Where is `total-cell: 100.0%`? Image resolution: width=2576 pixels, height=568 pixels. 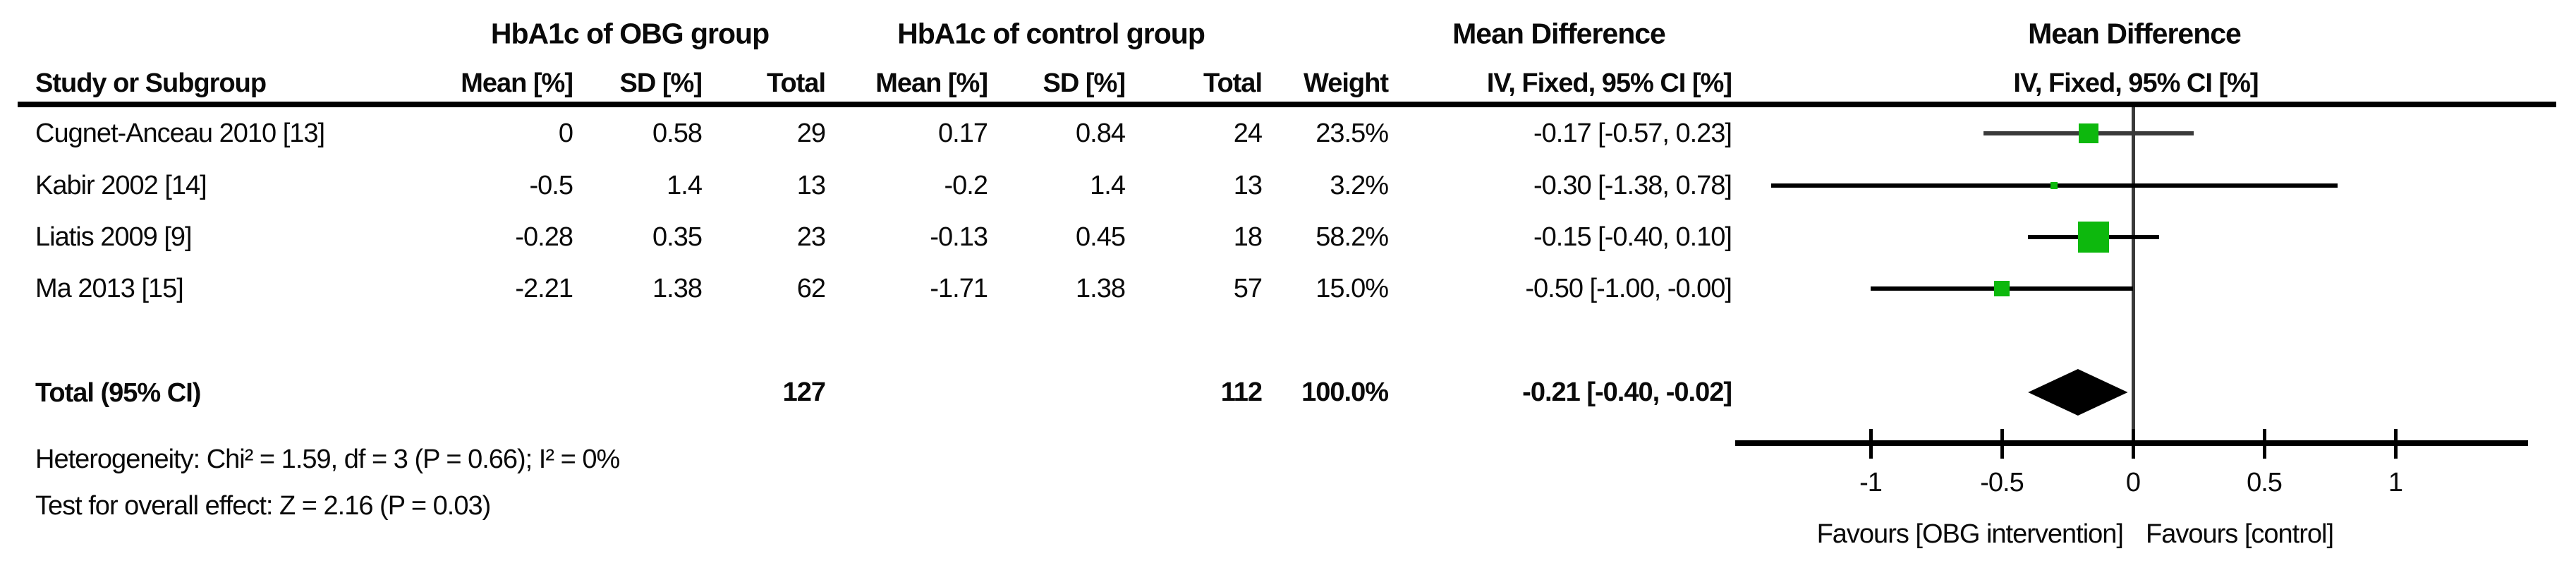
total-cell: 100.0% is located at coordinates (1345, 392).